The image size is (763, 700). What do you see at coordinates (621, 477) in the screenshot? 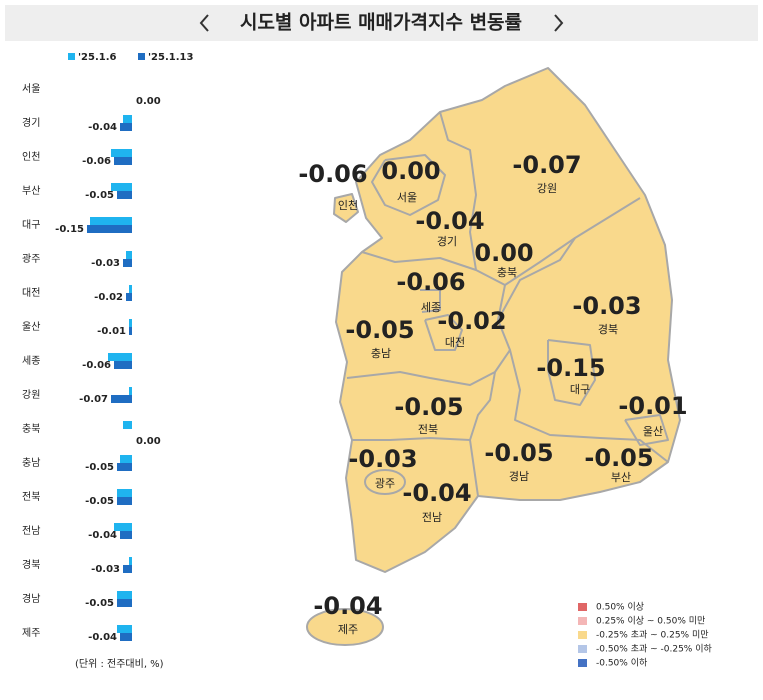
I see `map-region-name: 부산` at bounding box center [621, 477].